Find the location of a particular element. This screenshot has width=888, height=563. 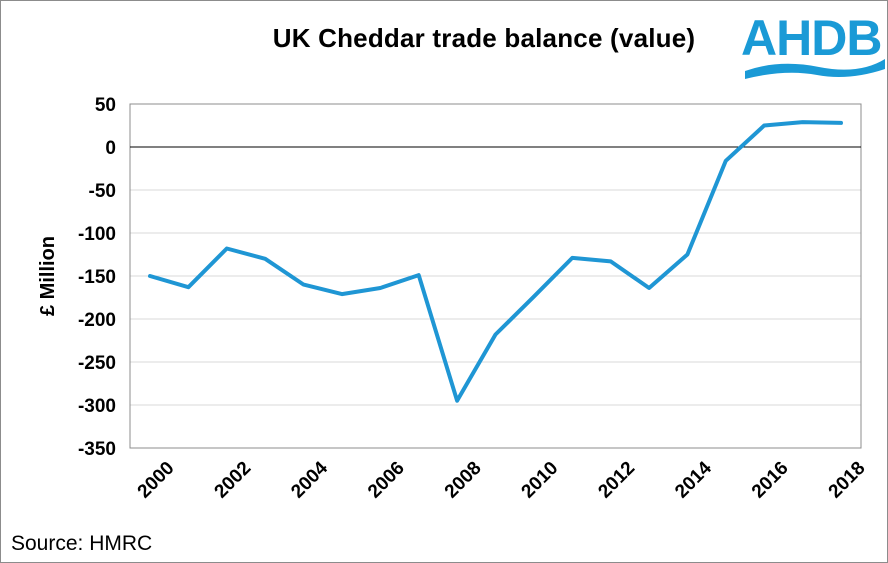

x-tick-label: 2012 is located at coordinates (616, 480).